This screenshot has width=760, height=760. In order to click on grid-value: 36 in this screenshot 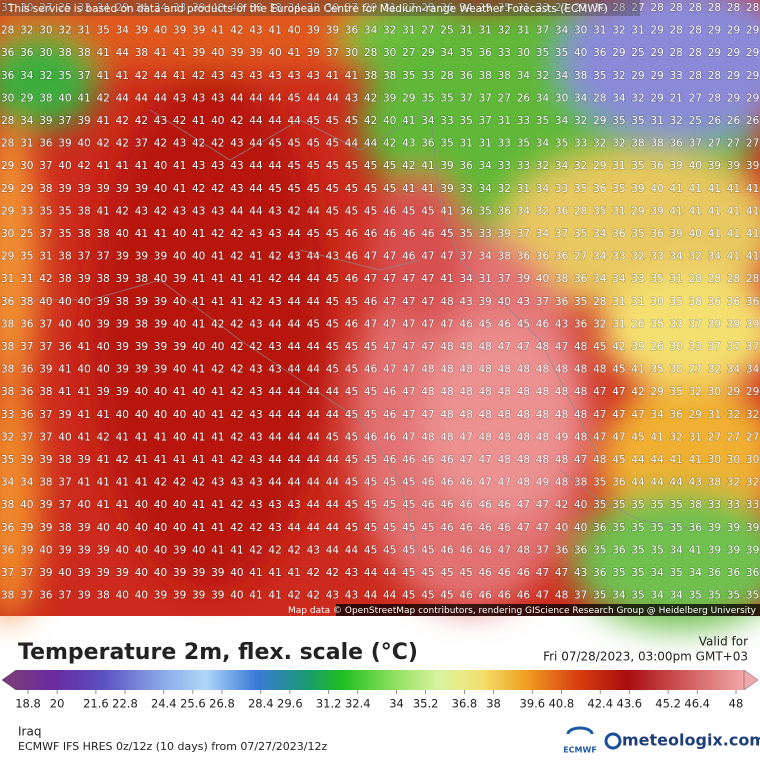, I will do `click(505, 211)`.